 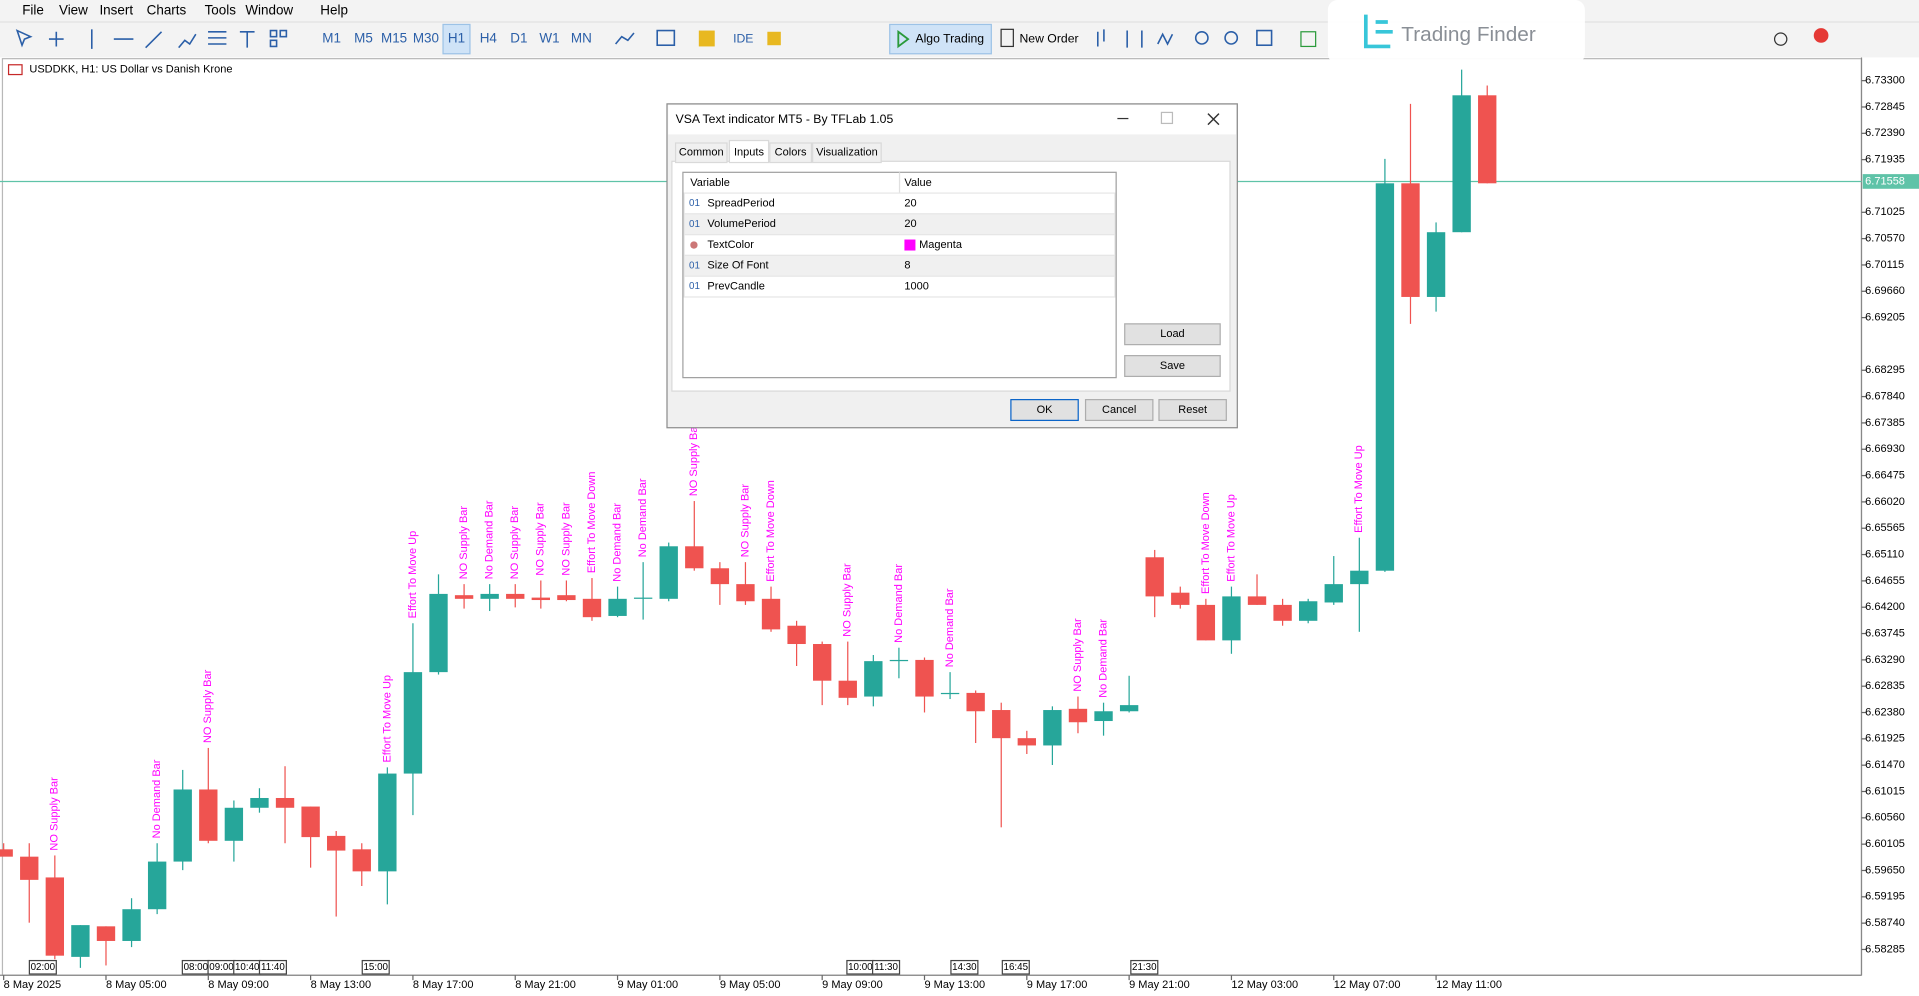 I want to click on time-marker: 11:40, so click(x=273, y=967).